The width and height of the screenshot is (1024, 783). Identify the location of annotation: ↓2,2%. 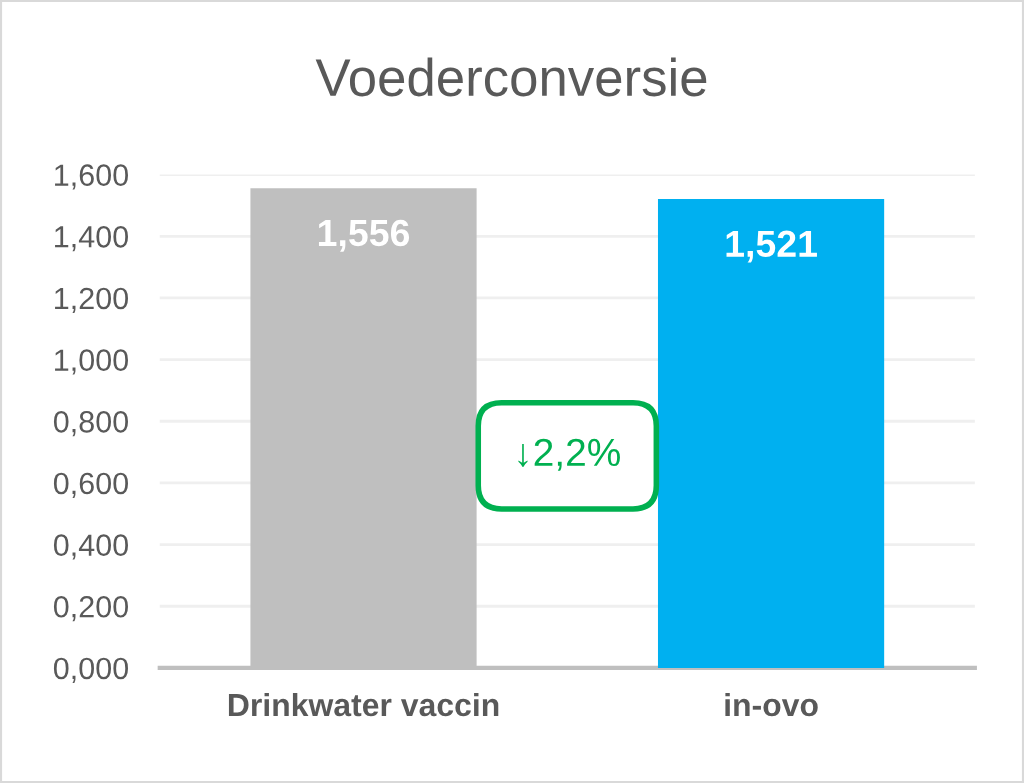
(569, 454).